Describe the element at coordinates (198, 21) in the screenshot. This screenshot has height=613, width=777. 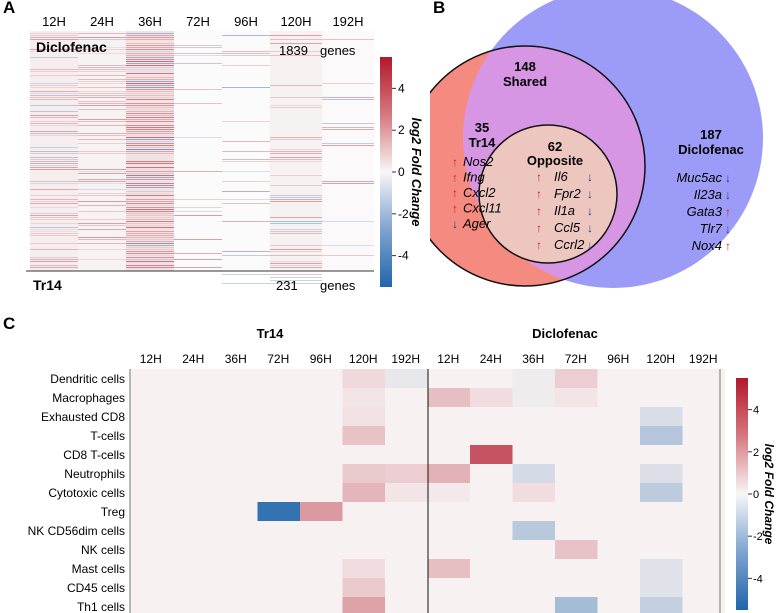
I see `a-col-label: 72H` at that location.